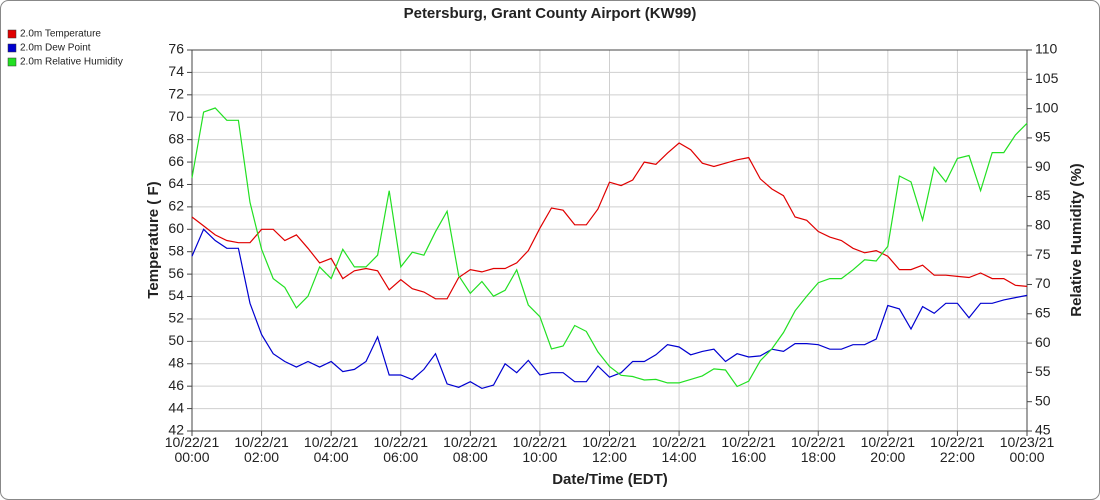  Describe the element at coordinates (176, 161) in the screenshot. I see `y-tick-label: 66` at that location.